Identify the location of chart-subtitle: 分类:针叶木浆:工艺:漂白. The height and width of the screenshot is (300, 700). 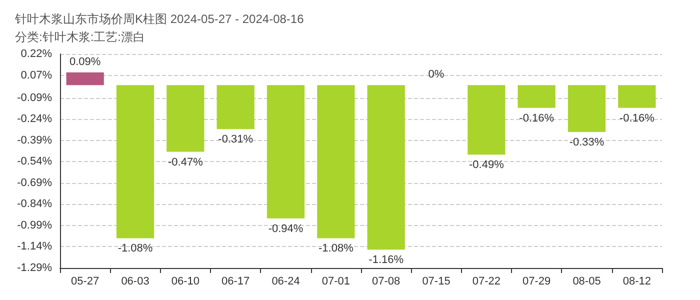
(80, 37).